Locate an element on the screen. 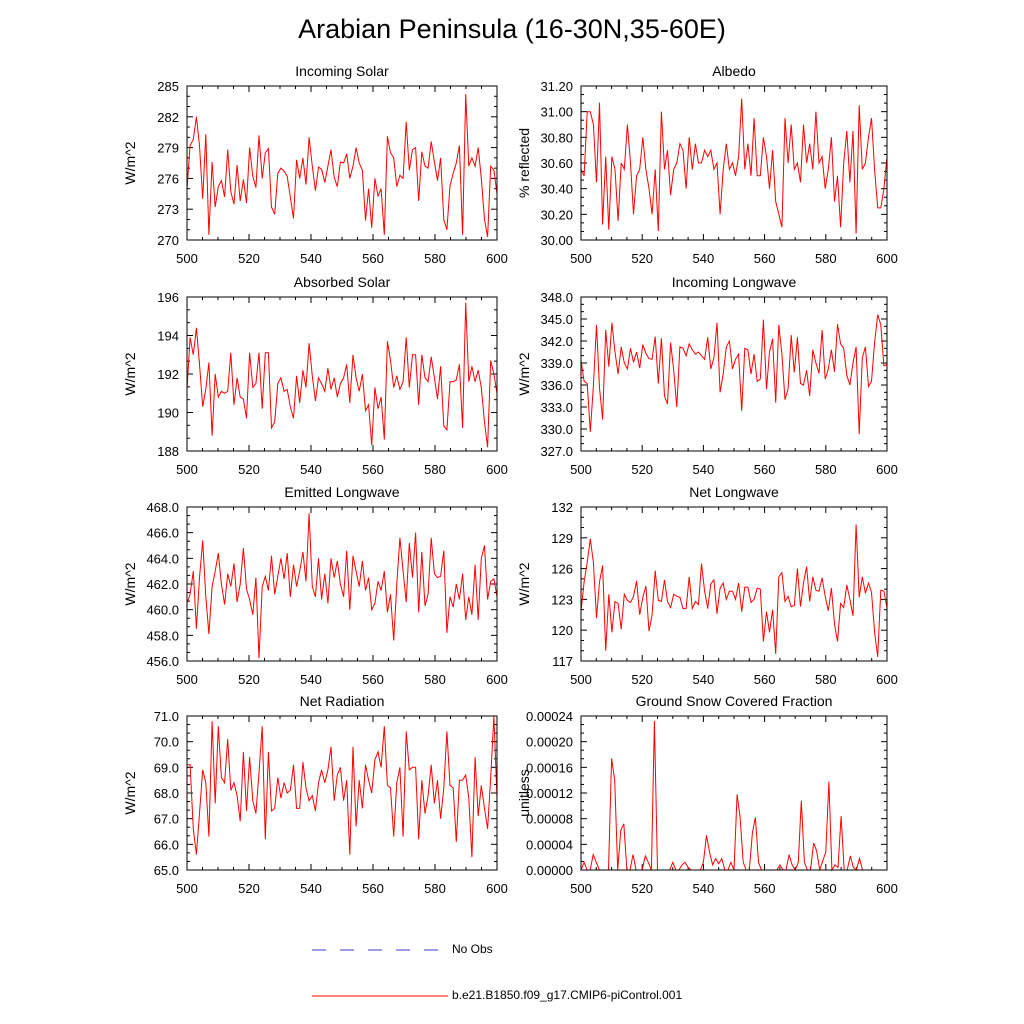 The height and width of the screenshot is (1024, 1024). y-tick-label: 30.20 is located at coordinates (556, 214).